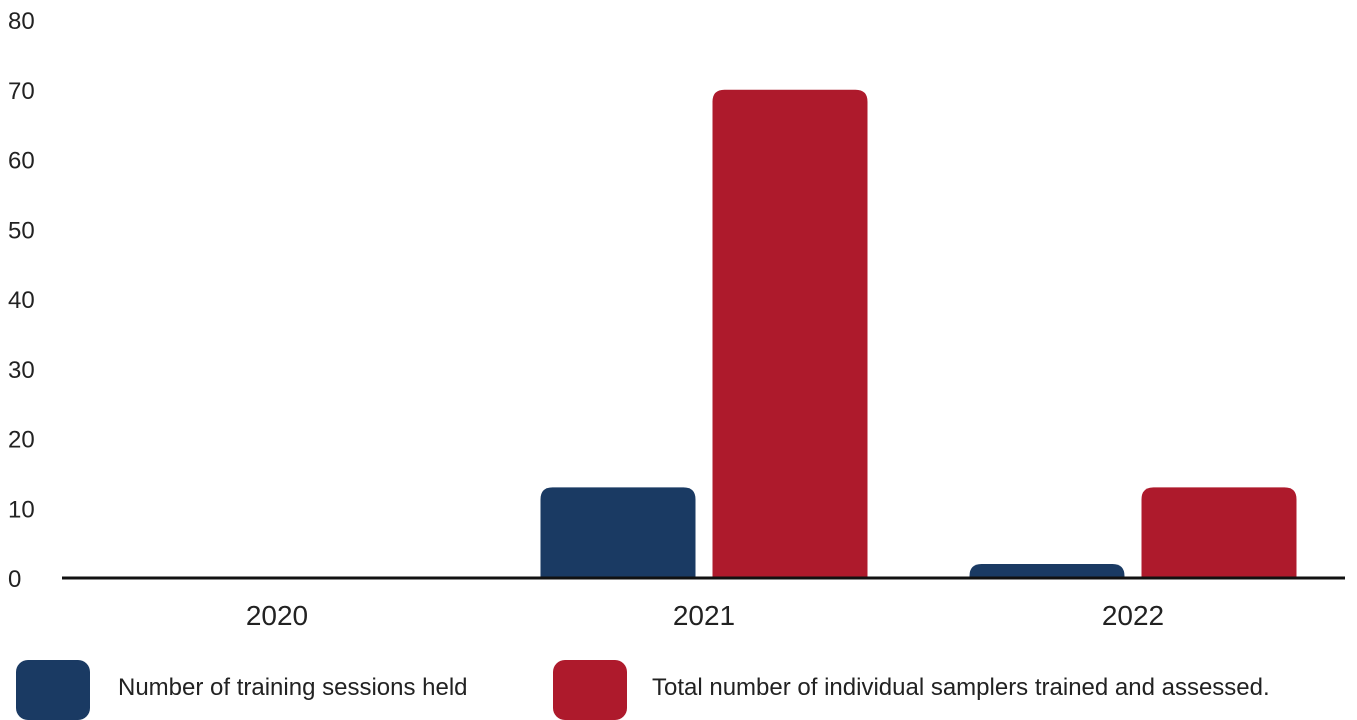  What do you see at coordinates (21, 230) in the screenshot?
I see `y-tick-label: 50` at bounding box center [21, 230].